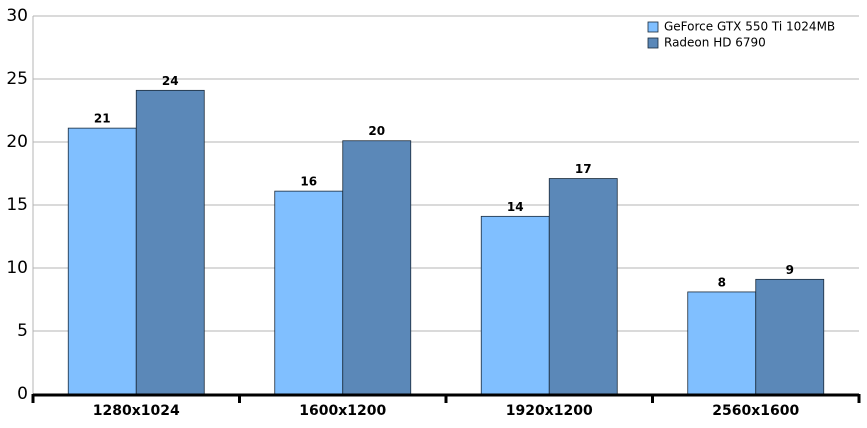 The height and width of the screenshot is (428, 867). What do you see at coordinates (749, 27) in the screenshot?
I see `legend-label: GeForce GTX 550 Ti 1024MB` at bounding box center [749, 27].